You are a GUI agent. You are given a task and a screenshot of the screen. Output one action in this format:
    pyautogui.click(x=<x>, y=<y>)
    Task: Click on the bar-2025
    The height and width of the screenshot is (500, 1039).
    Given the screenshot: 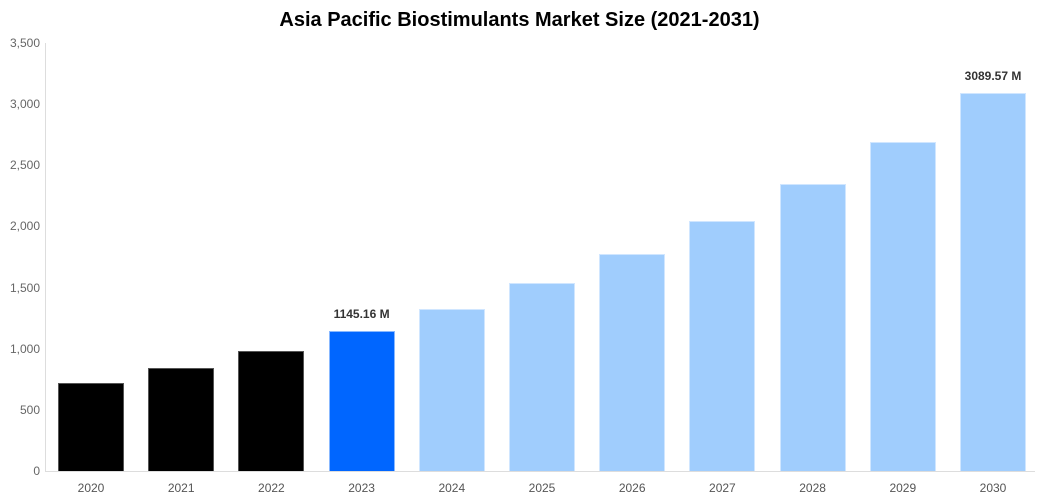 What is the action you would take?
    pyautogui.click(x=542, y=377)
    